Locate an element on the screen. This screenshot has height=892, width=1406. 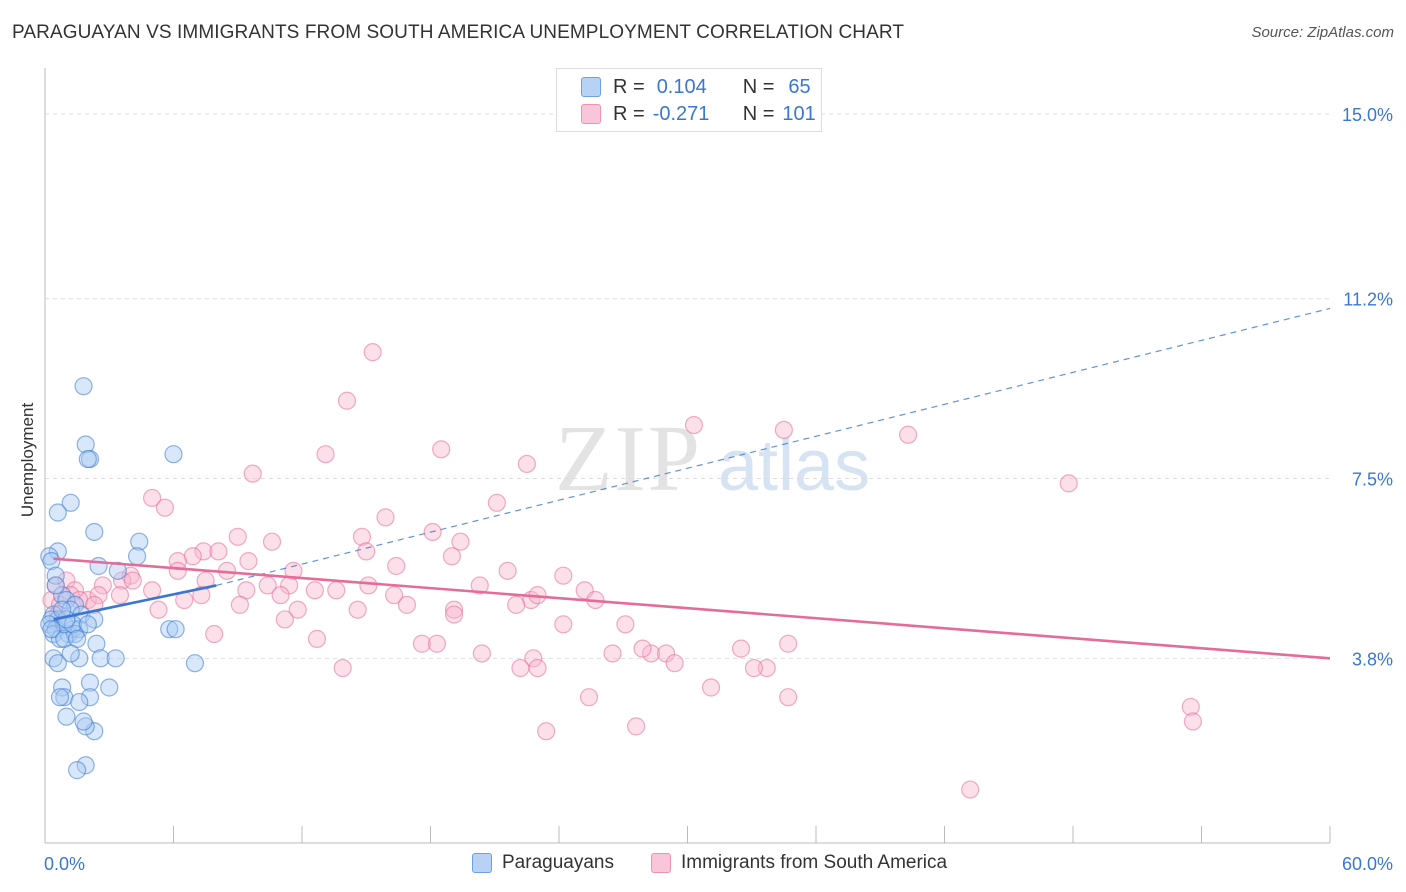
legend-item-immigrants-from-south-america: Immigrants from South America is located at coordinates (799, 863).